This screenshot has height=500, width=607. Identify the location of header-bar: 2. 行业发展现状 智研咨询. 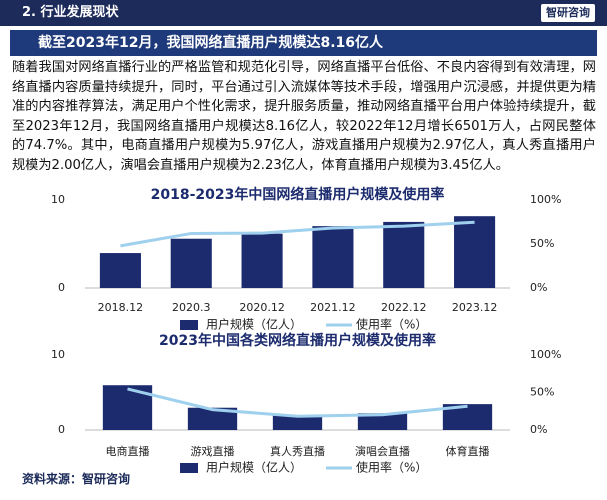
(303, 13).